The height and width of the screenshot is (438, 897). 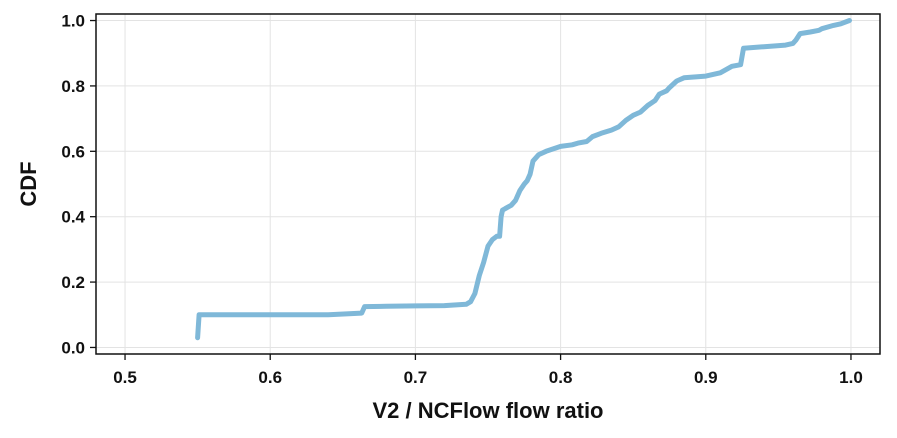 I want to click on y-tick-label: 0.2, so click(x=73, y=282).